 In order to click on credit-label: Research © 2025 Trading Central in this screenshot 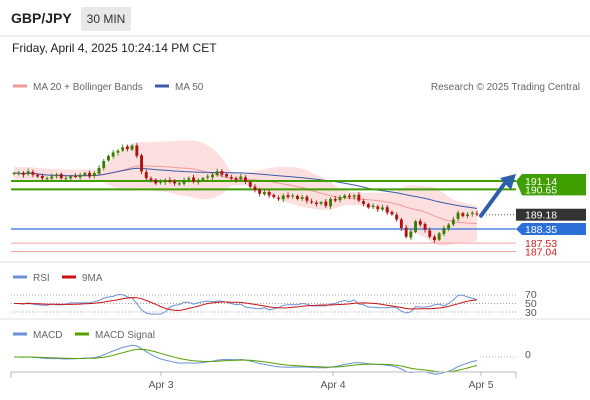, I will do `click(505, 87)`.